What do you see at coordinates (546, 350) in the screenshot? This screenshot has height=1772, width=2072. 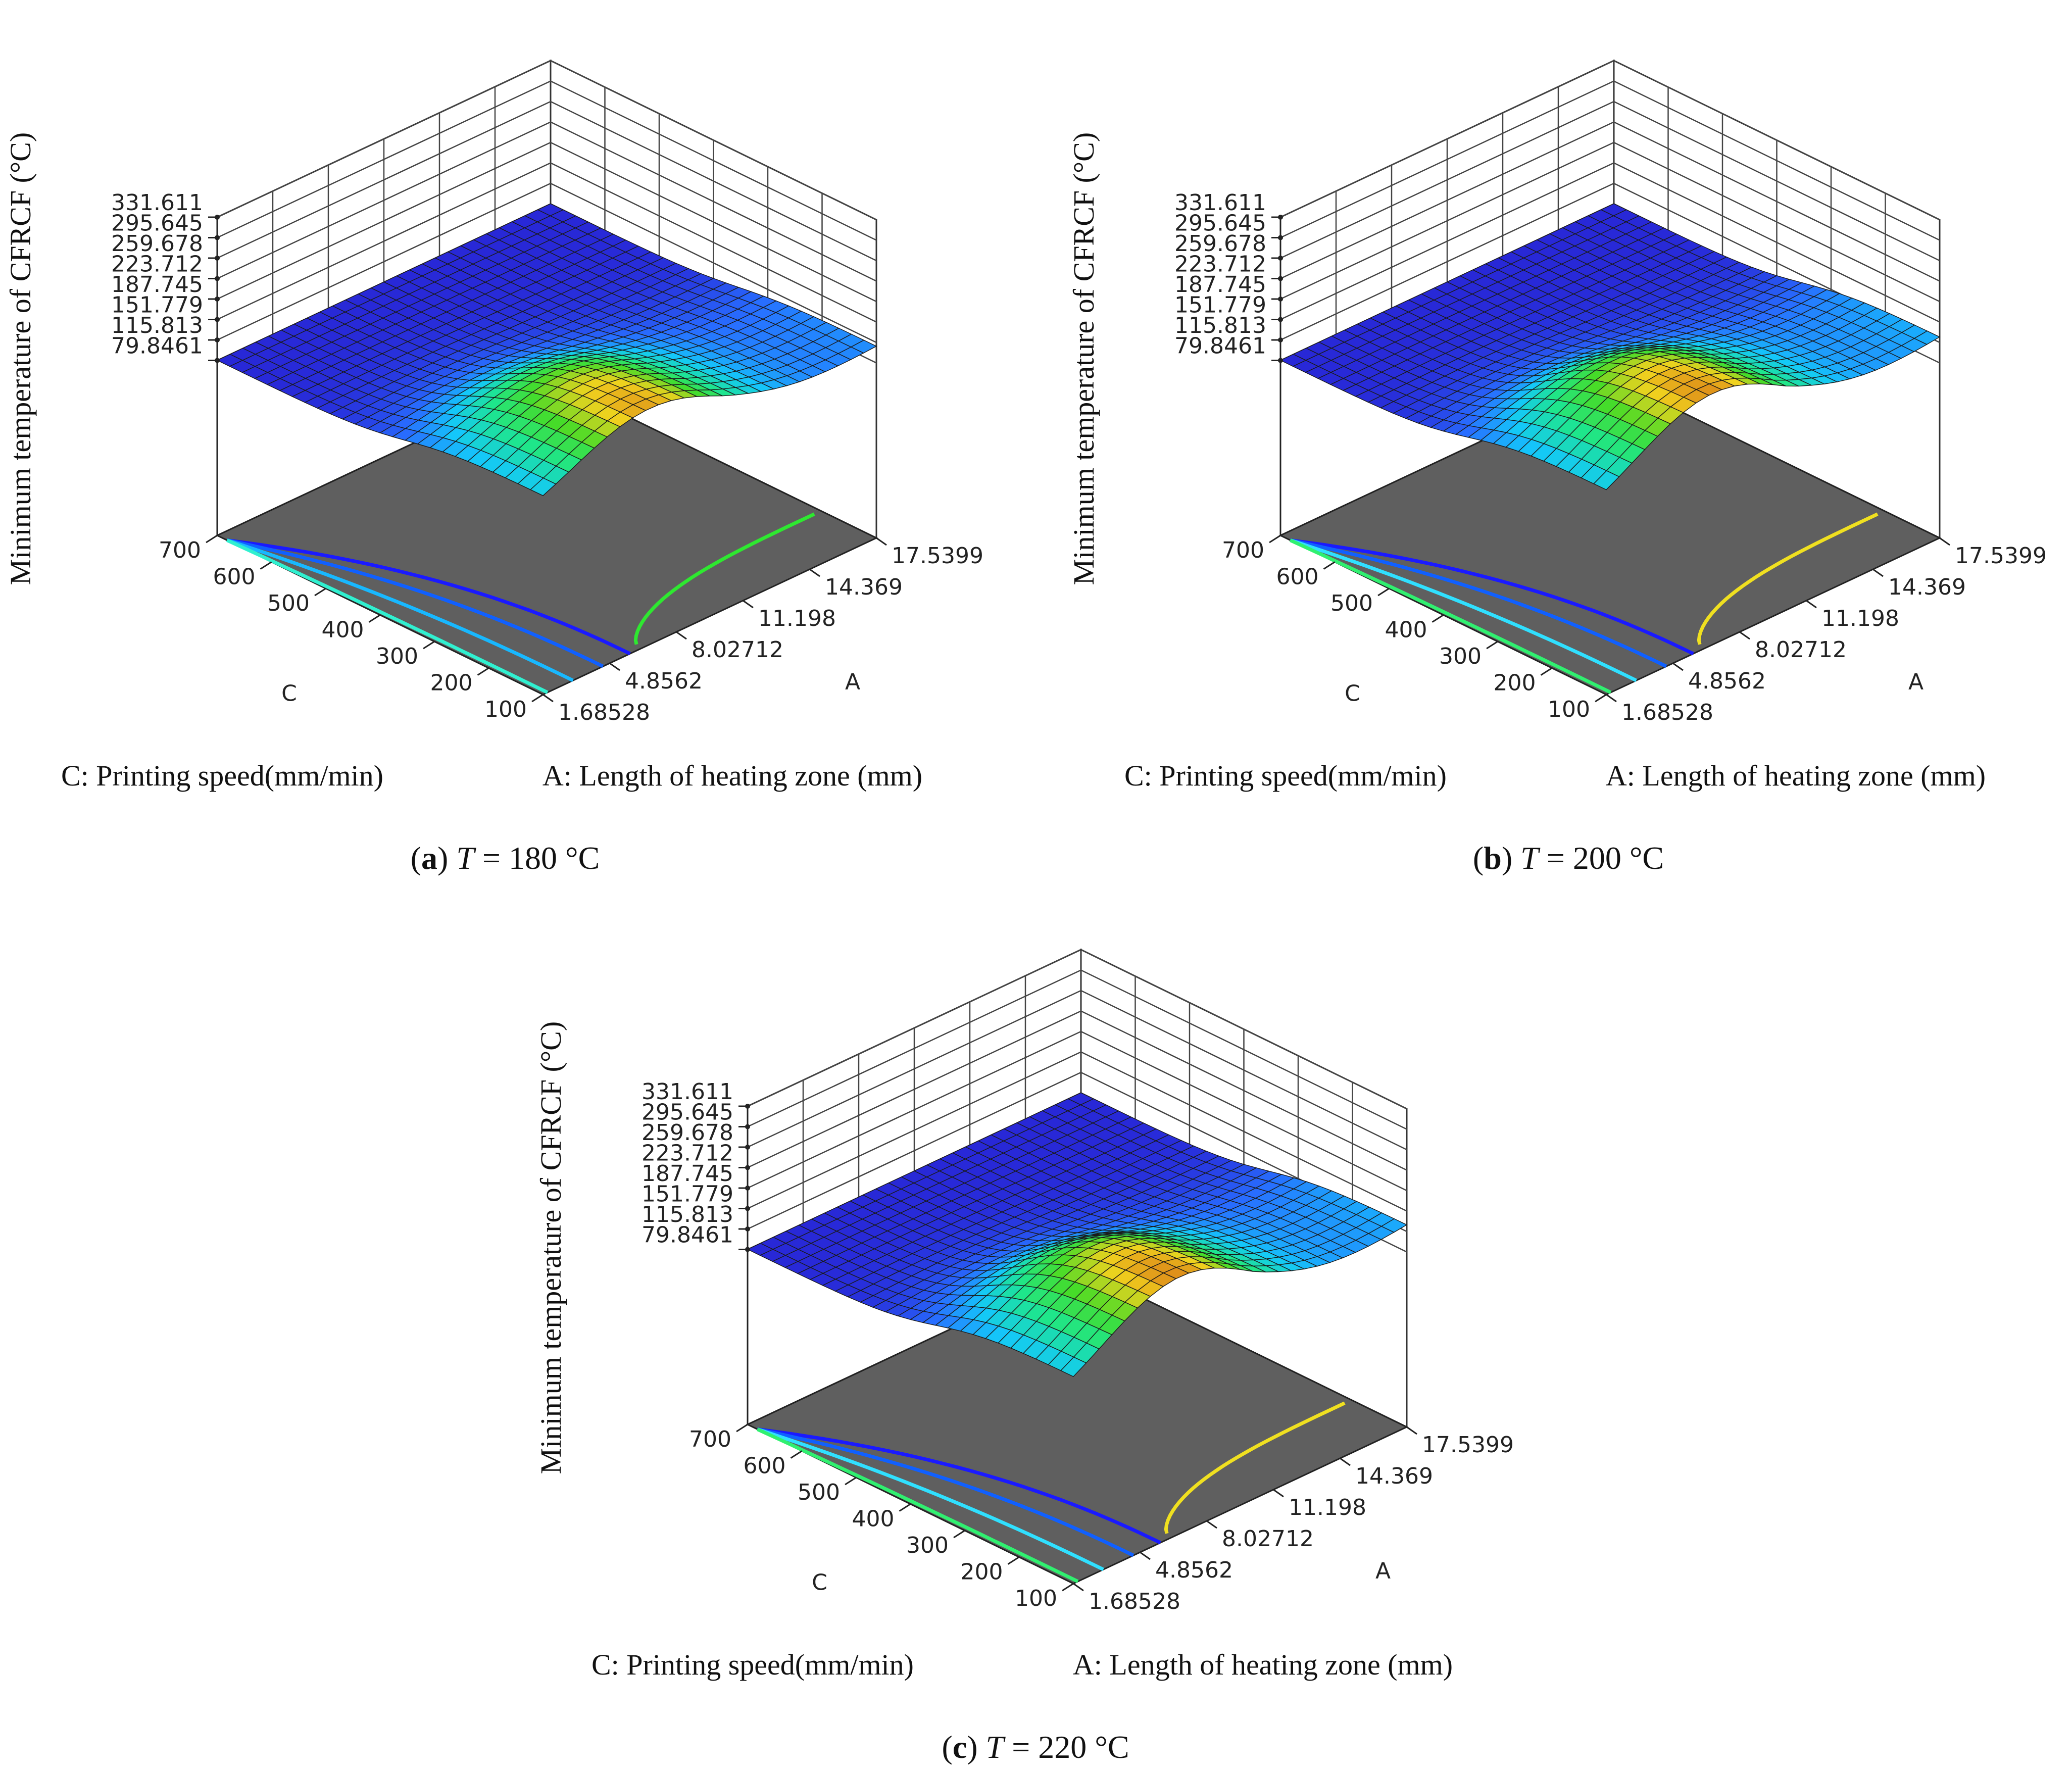 I see `surface-mesh` at bounding box center [546, 350].